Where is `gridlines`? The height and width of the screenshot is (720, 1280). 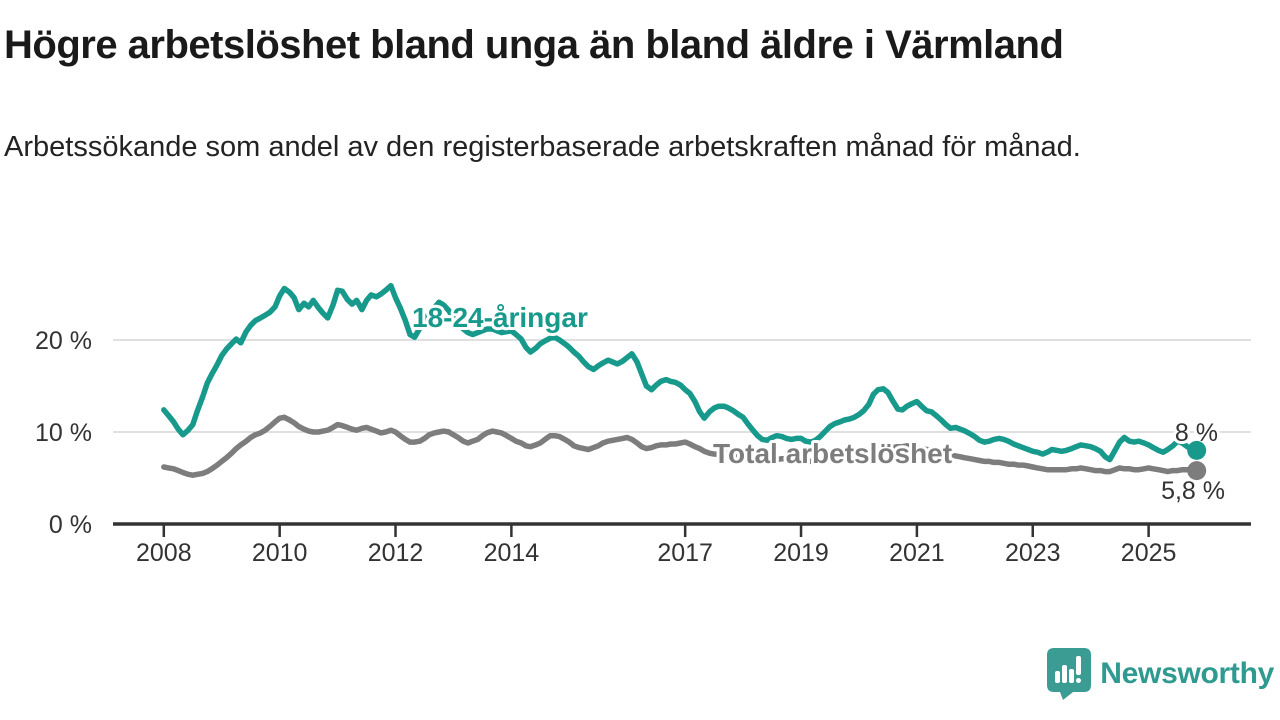
gridlines is located at coordinates (682, 386).